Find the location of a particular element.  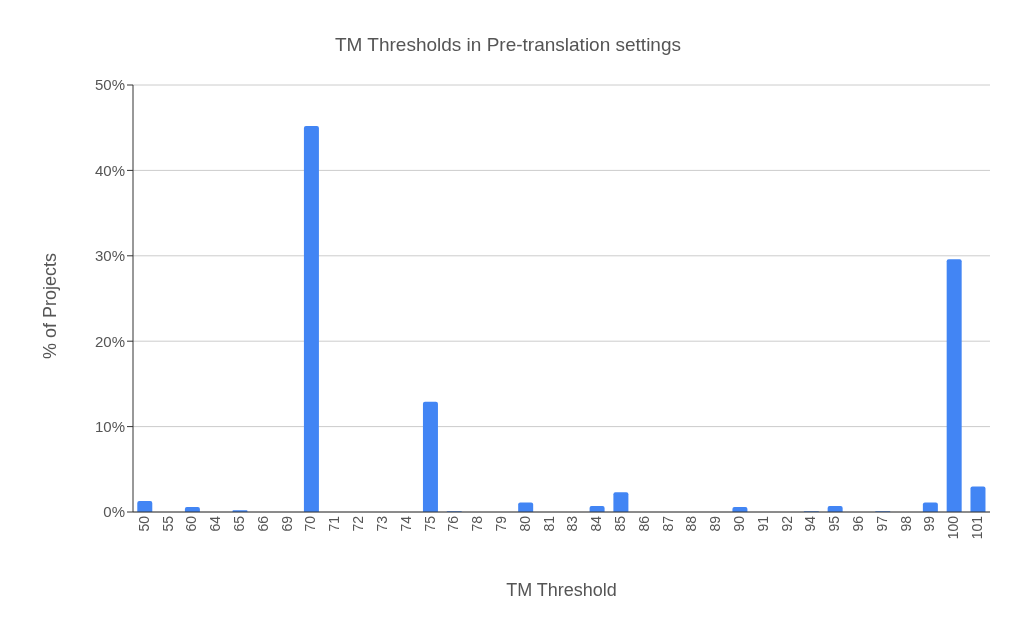

y-tick-label: 40% is located at coordinates (109, 170).